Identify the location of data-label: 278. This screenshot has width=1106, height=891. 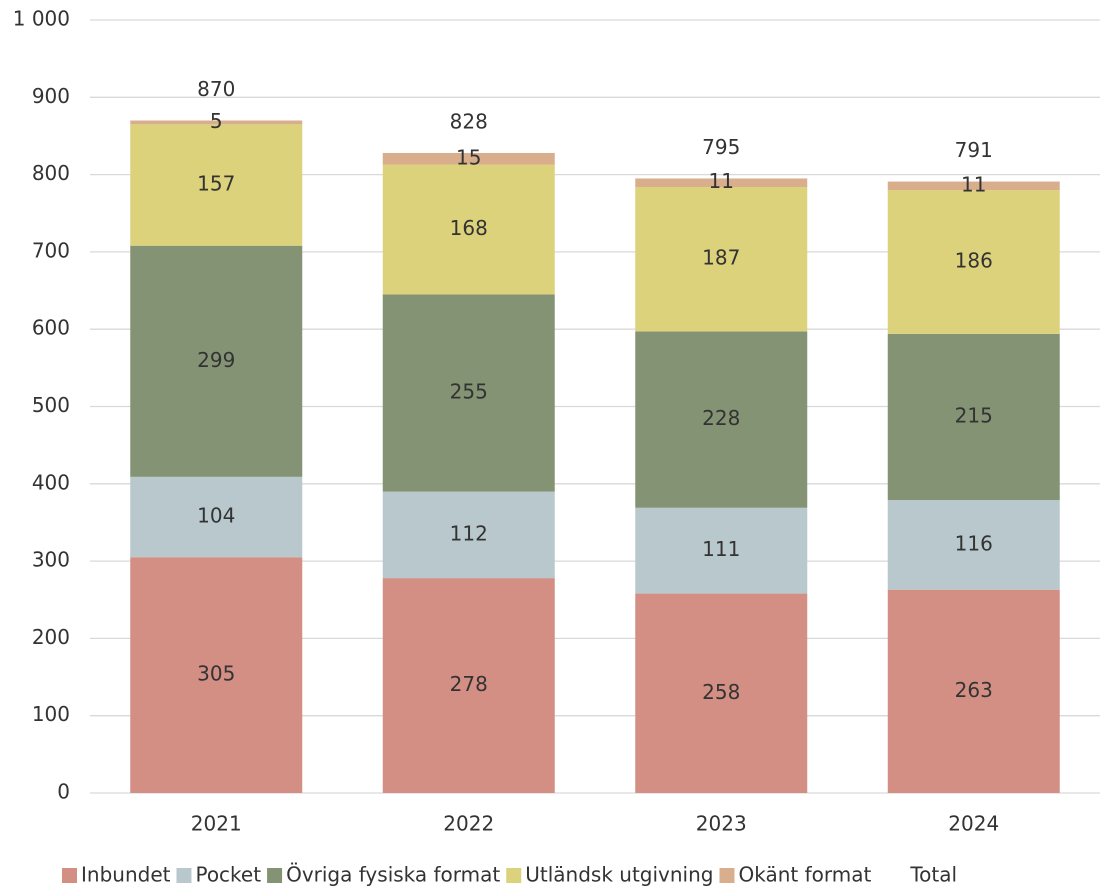
(469, 684).